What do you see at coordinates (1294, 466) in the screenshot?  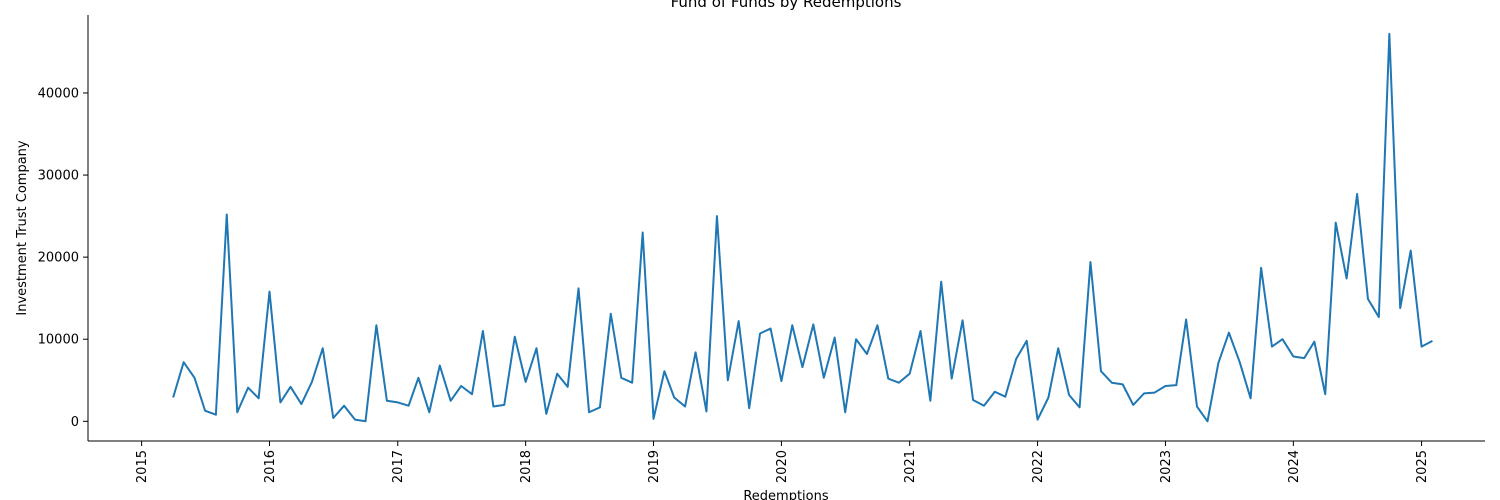 I see `x-tick-label: 2024` at bounding box center [1294, 466].